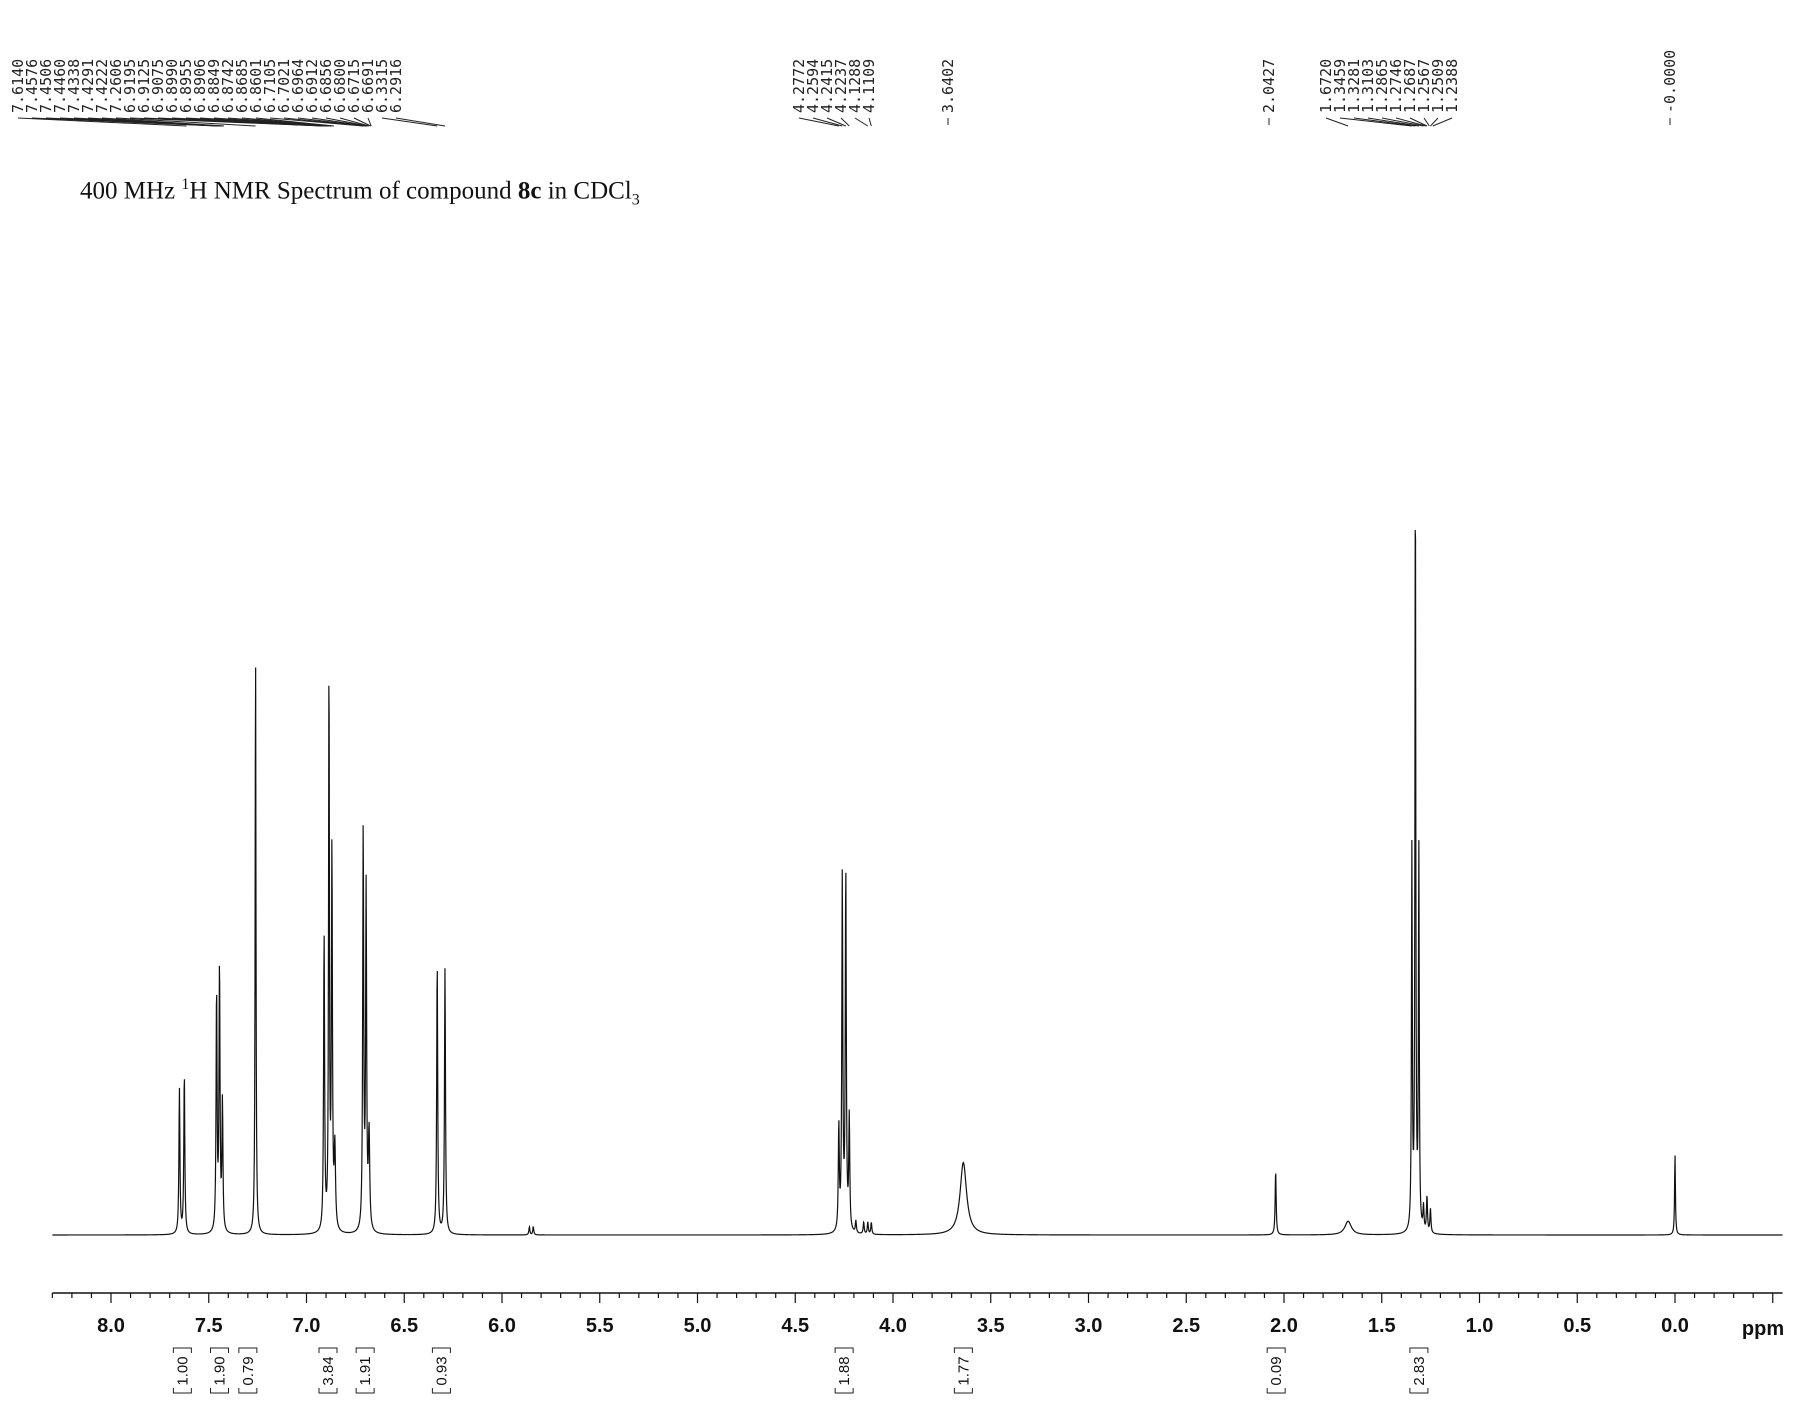 The width and height of the screenshot is (1799, 1404). I want to click on peak-label: 7.4338, so click(74, 86).